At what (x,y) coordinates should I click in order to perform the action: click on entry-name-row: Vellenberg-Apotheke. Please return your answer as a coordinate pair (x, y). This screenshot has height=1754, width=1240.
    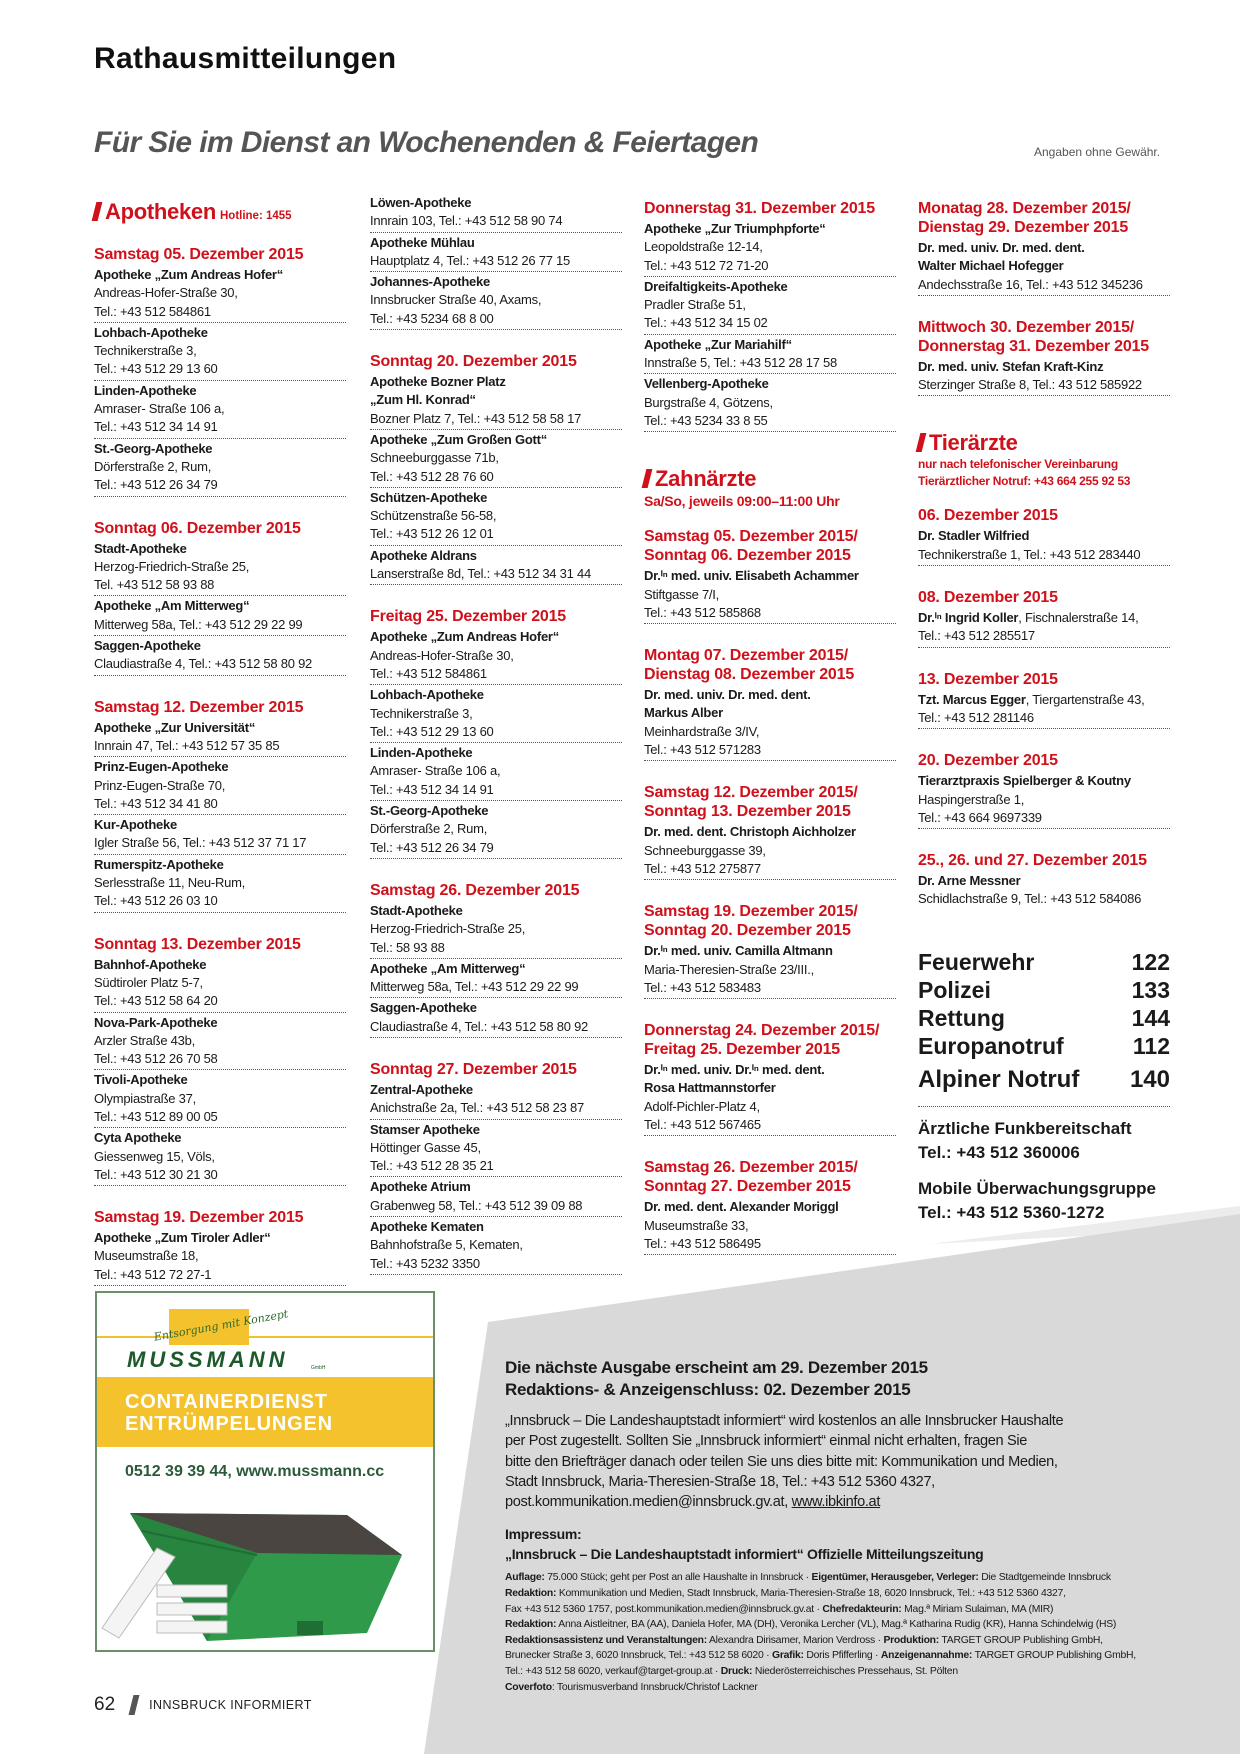
    Looking at the image, I should click on (770, 384).